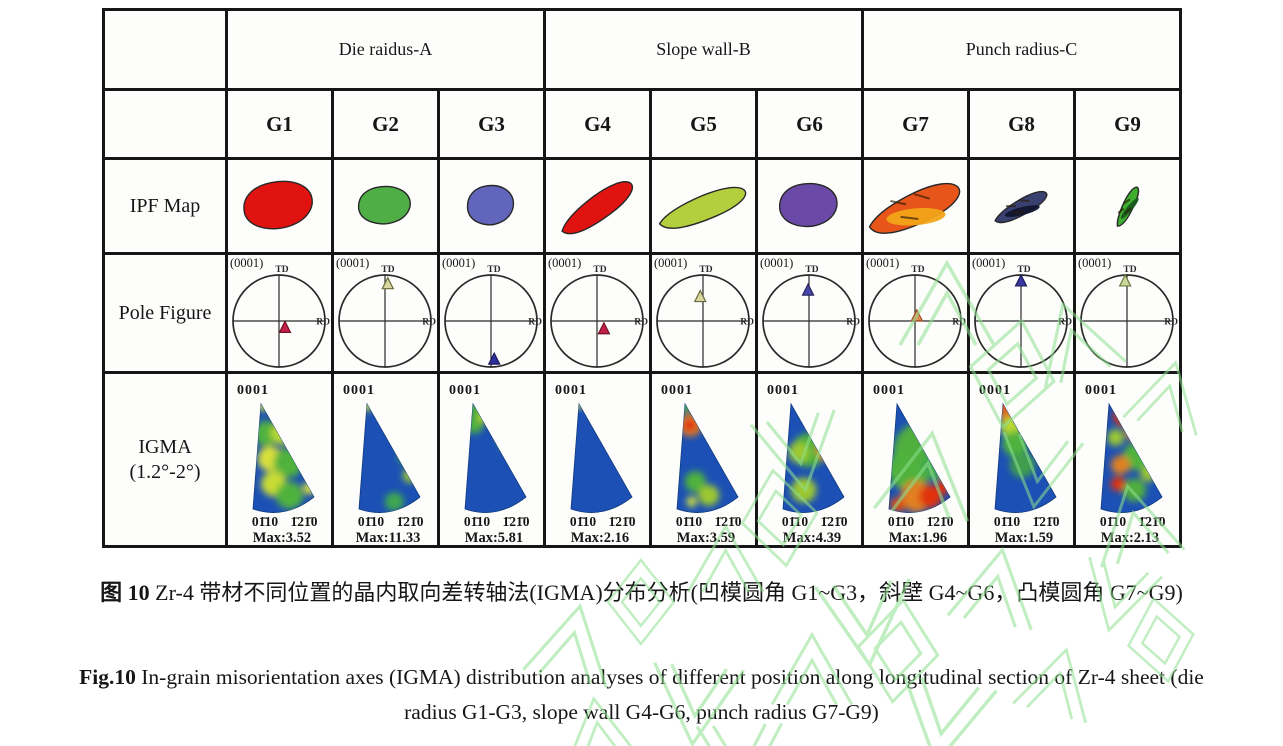 The width and height of the screenshot is (1283, 746). I want to click on pole-figure-G2: (0001) TD RD, so click(386, 312).